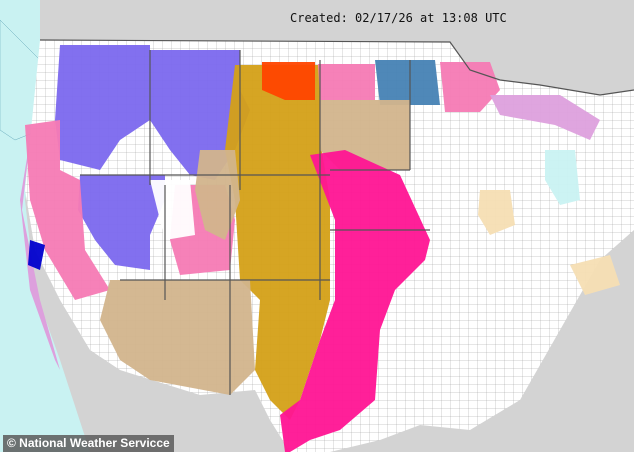  What do you see at coordinates (562, 177) in the screenshot?
I see `lake-michigan` at bounding box center [562, 177].